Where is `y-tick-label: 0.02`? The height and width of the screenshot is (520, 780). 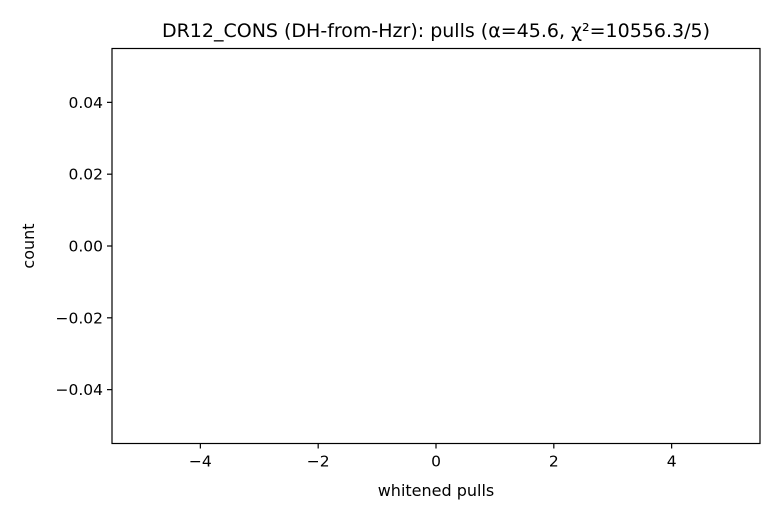
y-tick-label: 0.02 is located at coordinates (85, 175).